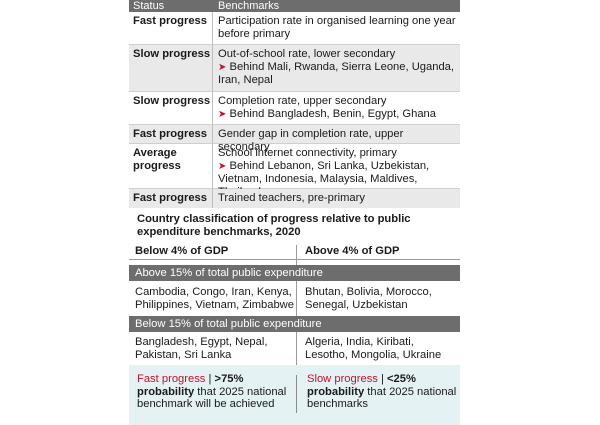  I want to click on status-text: progress, so click(157, 165).